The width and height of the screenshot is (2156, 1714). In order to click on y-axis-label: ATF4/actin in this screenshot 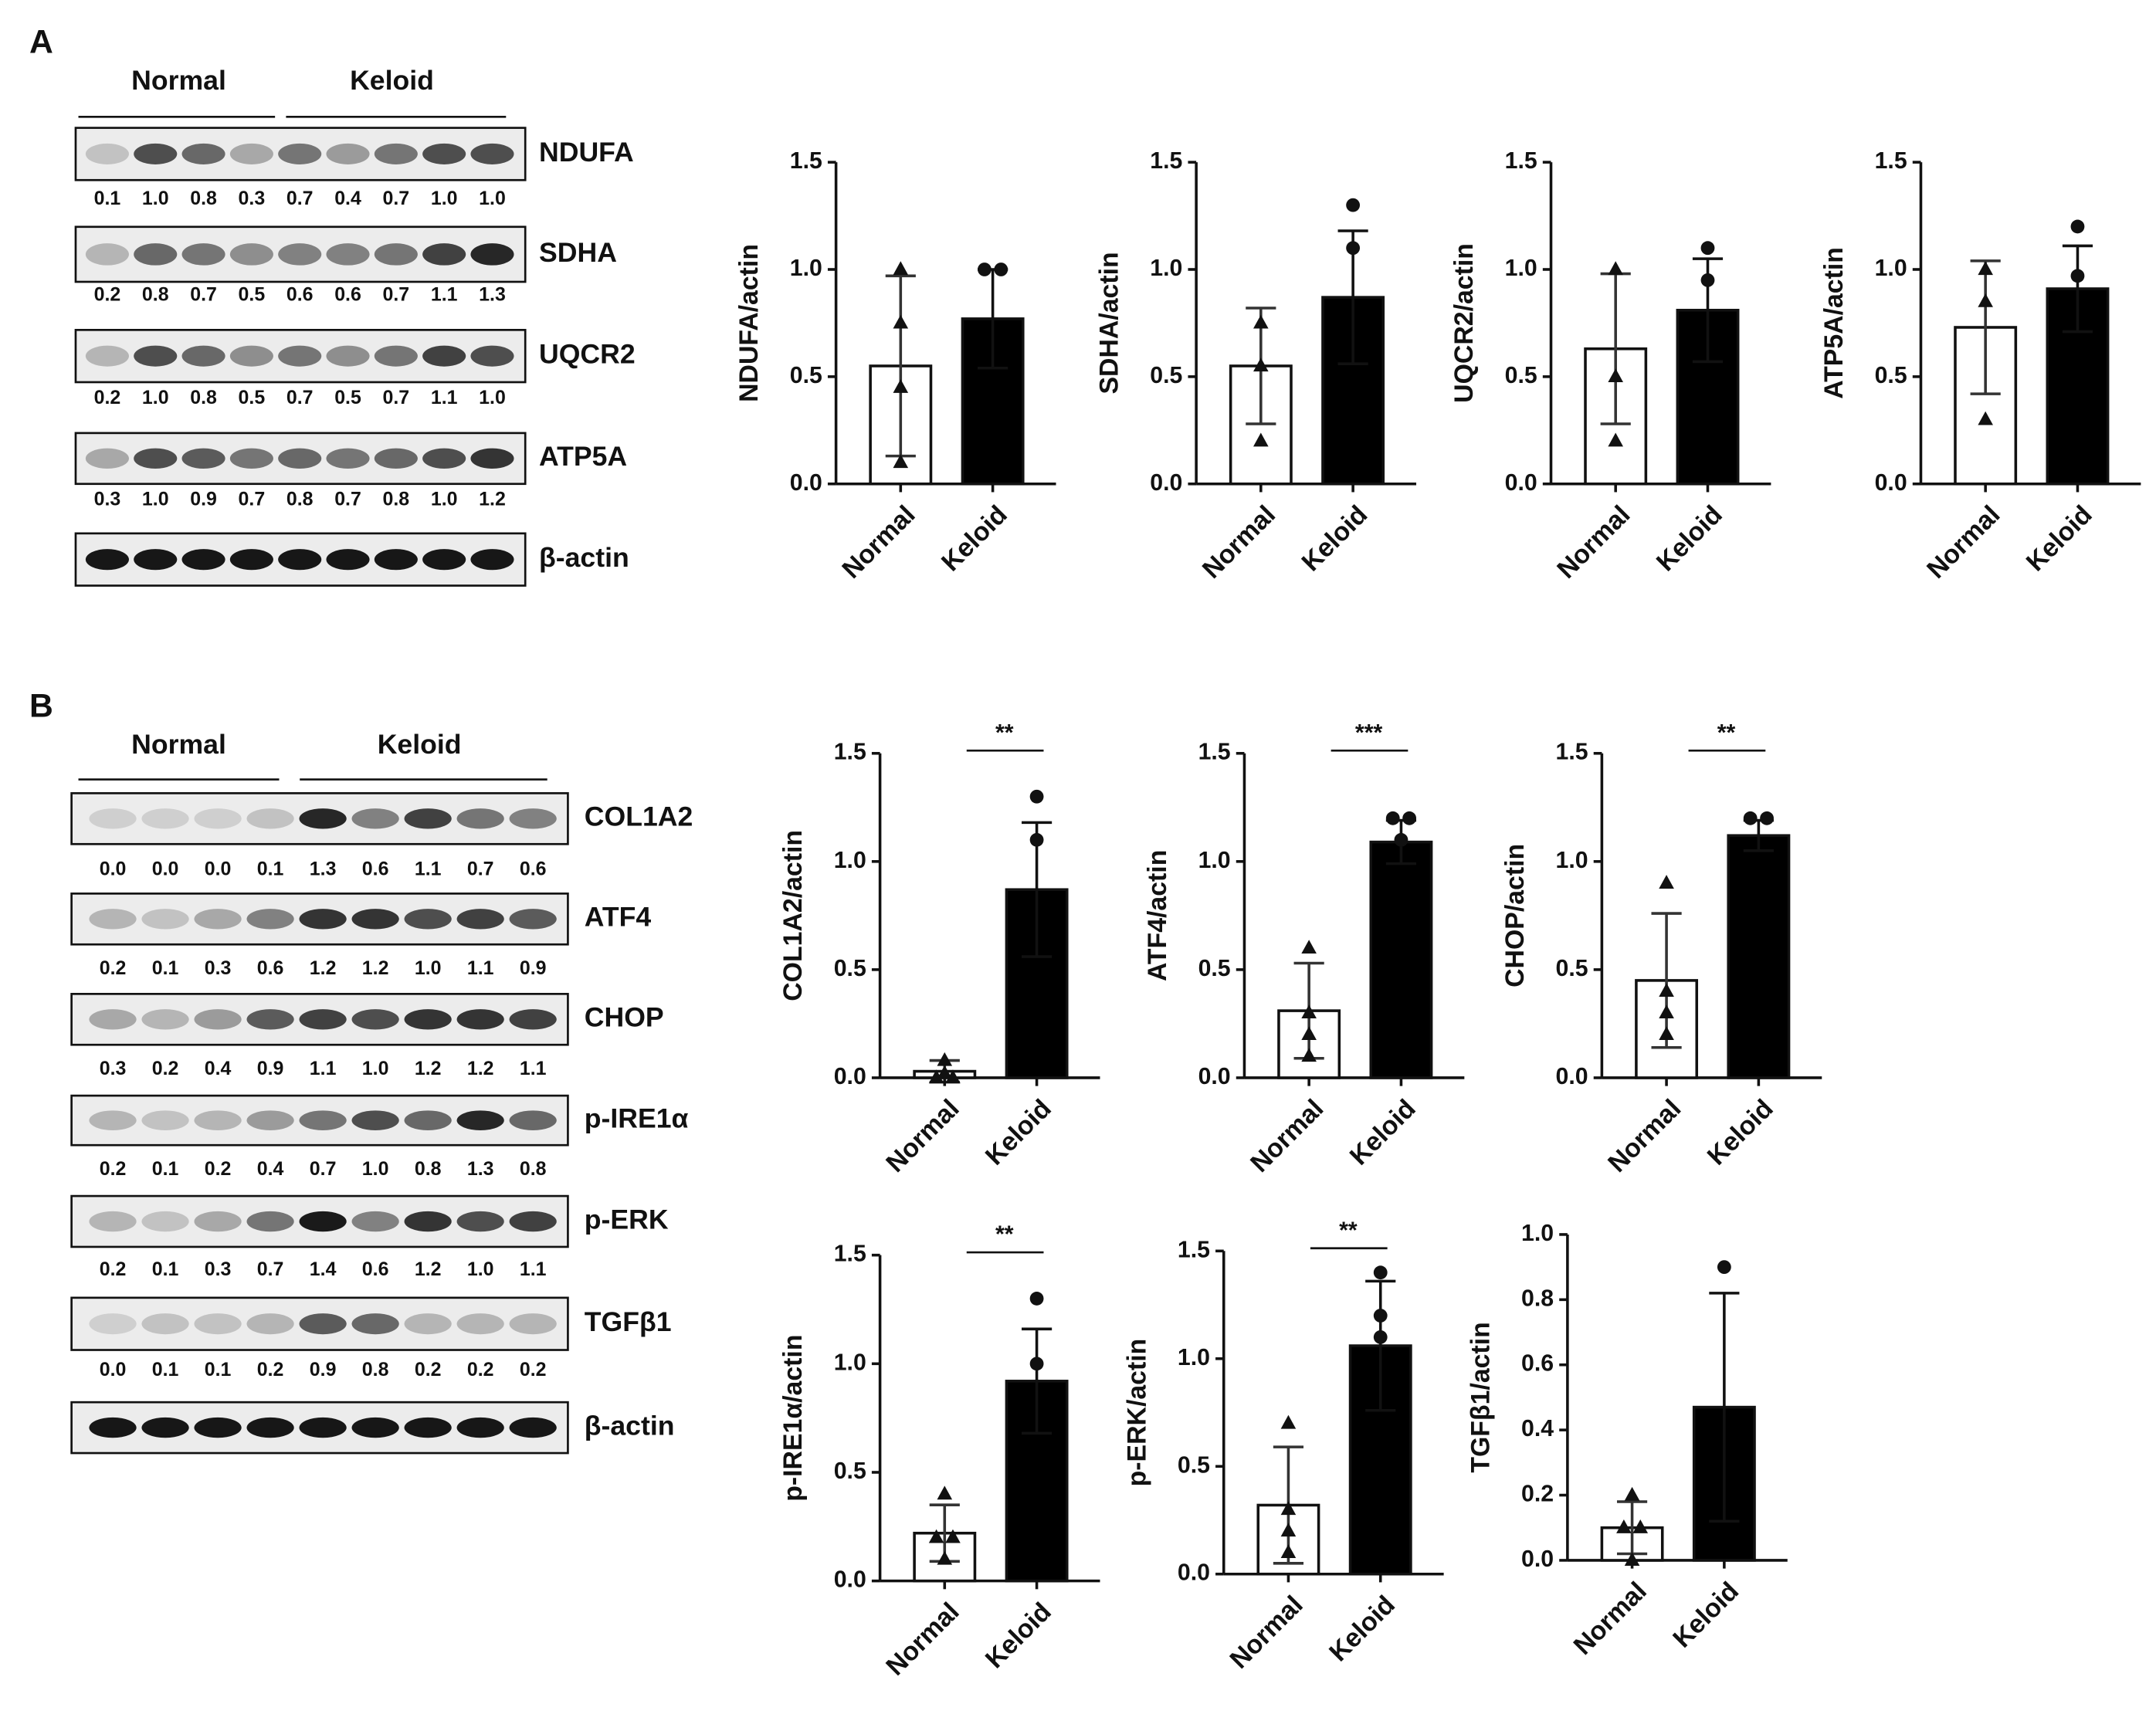, I will do `click(1157, 915)`.